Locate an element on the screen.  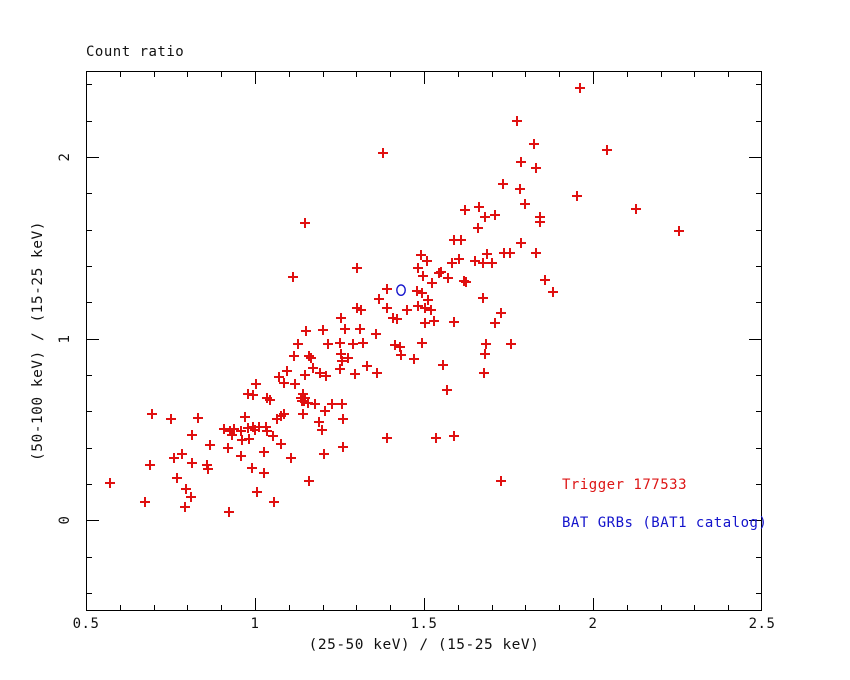
legend-catalog-label: BAT GRBs (BAT1 catalog) is located at coordinates (665, 523).